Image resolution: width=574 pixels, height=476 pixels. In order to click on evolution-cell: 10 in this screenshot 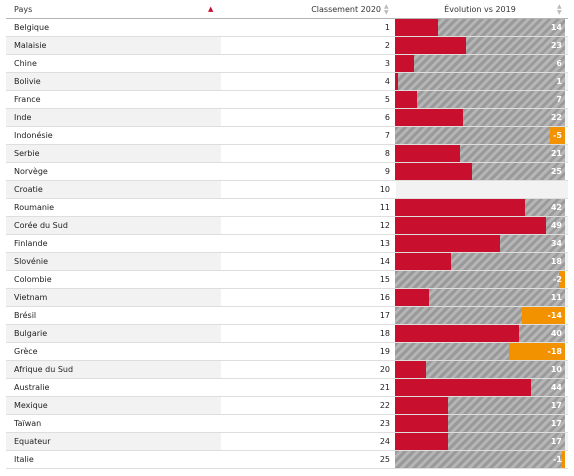, I will do `click(480, 369)`.